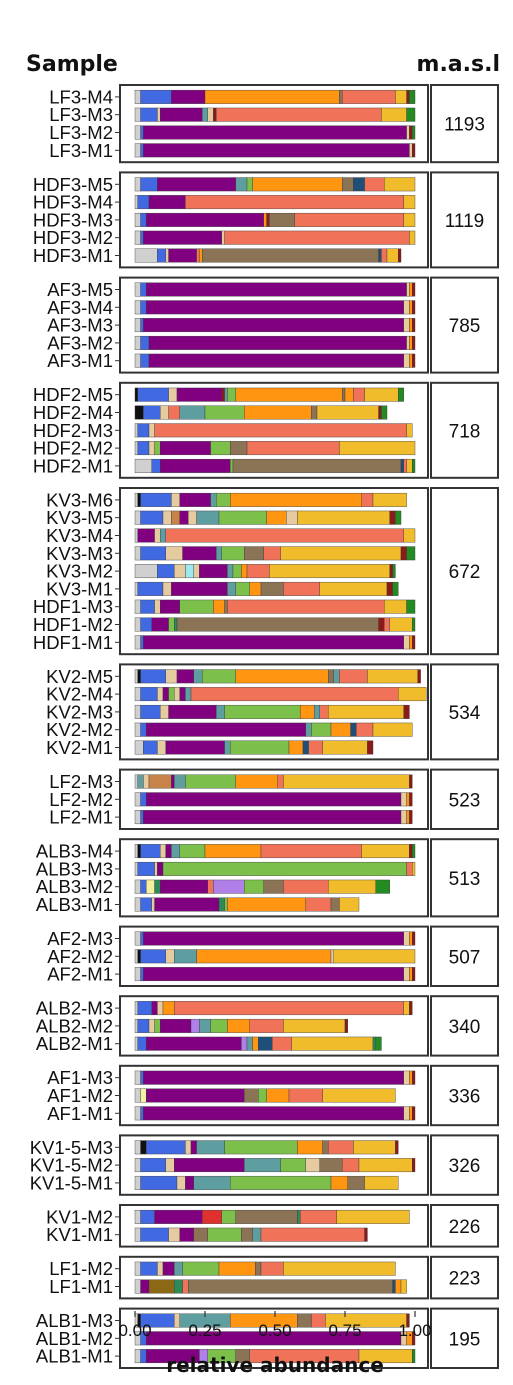 The width and height of the screenshot is (513, 1385). I want to click on bar-row: KV3-M5, so click(224, 517).